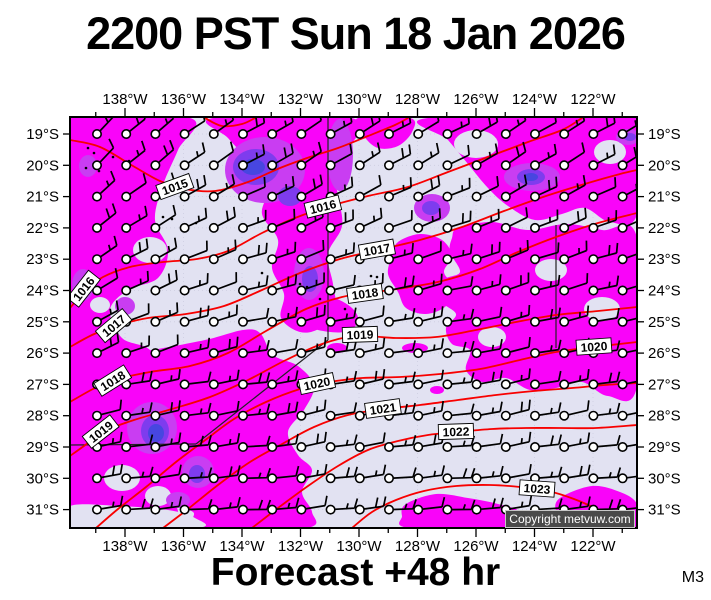 Image resolution: width=711 pixels, height=600 pixels. Describe the element at coordinates (125, 546) in the screenshot. I see `lon-label-bottom: 138°W` at that location.